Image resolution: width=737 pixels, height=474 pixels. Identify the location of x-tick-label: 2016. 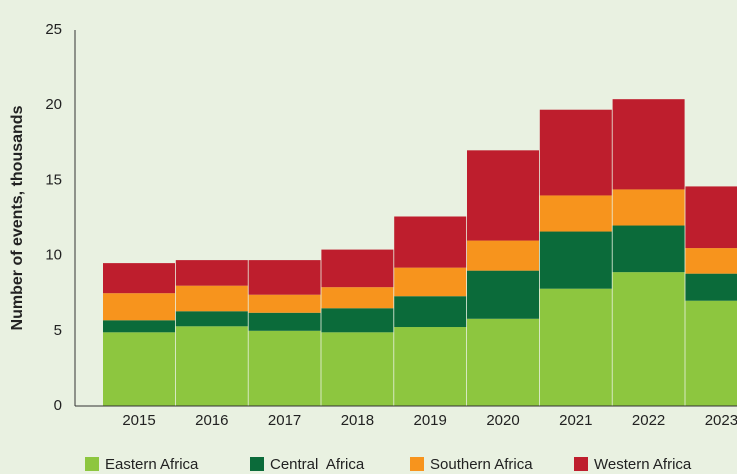
(211, 420).